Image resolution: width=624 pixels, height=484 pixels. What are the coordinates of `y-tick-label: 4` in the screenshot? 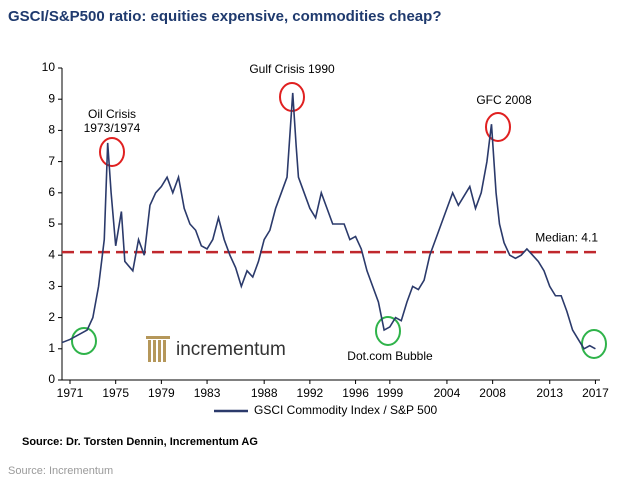 It's located at (51, 254).